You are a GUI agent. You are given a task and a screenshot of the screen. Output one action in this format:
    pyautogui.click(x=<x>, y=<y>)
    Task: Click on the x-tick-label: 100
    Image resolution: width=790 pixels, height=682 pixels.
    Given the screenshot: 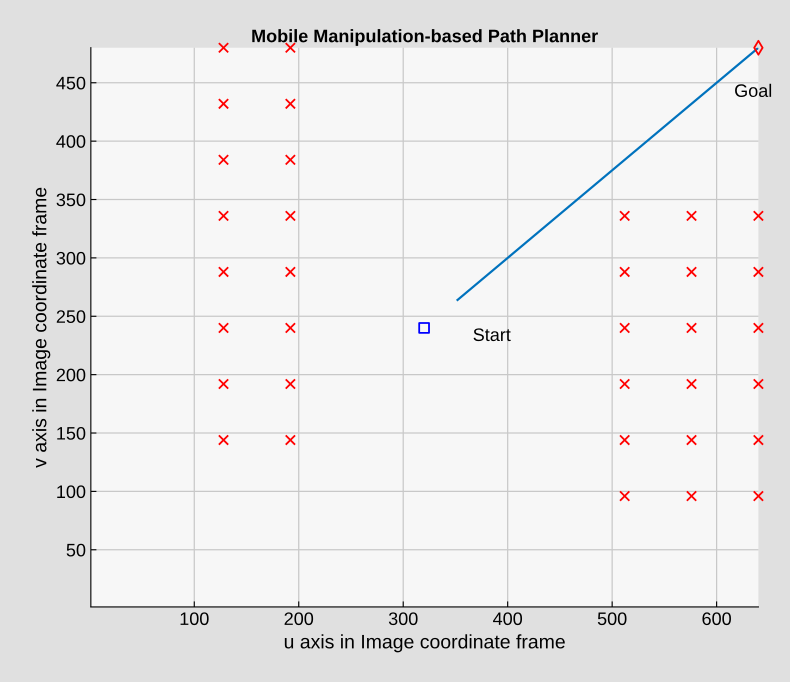 What is the action you would take?
    pyautogui.click(x=194, y=619)
    